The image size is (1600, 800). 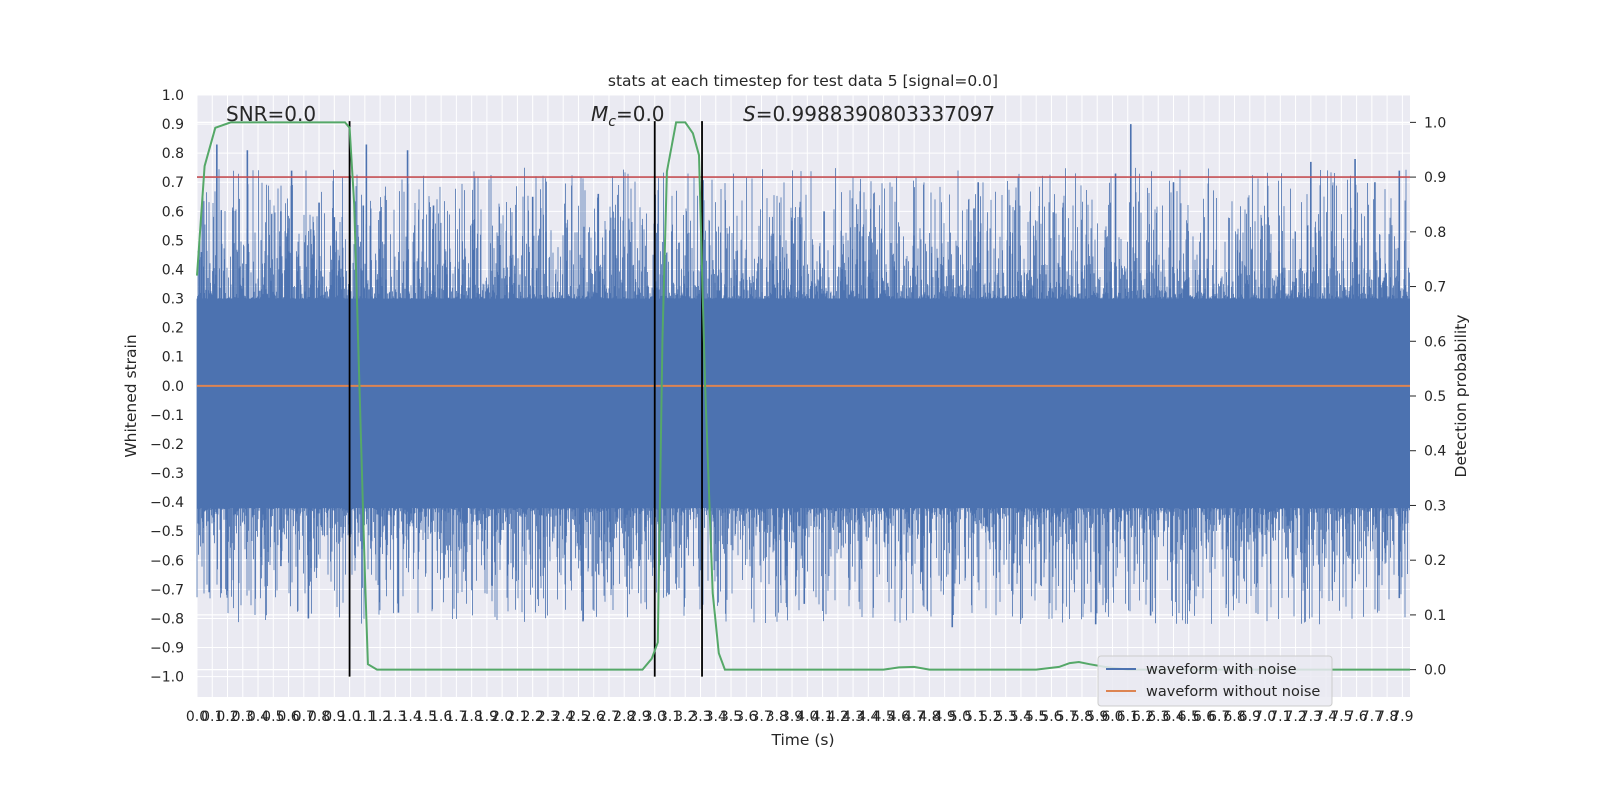 I want to click on right-y-tick-label: 0.2, so click(x=1435, y=561).